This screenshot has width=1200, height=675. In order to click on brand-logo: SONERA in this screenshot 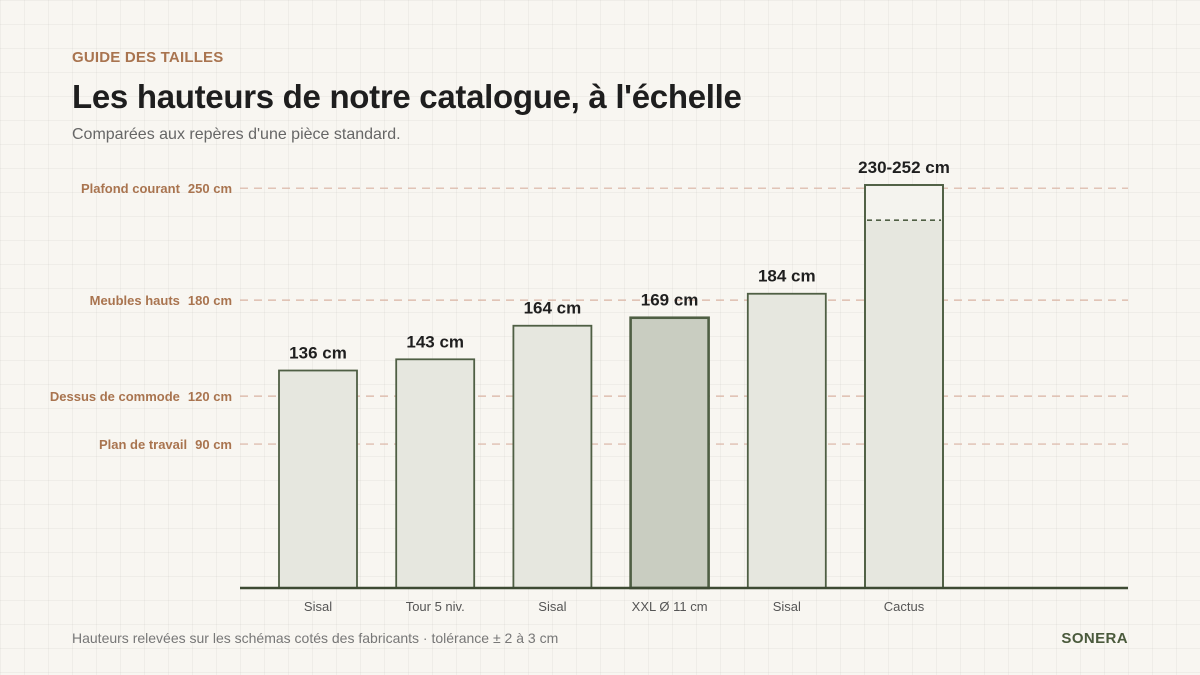, I will do `click(1094, 638)`.